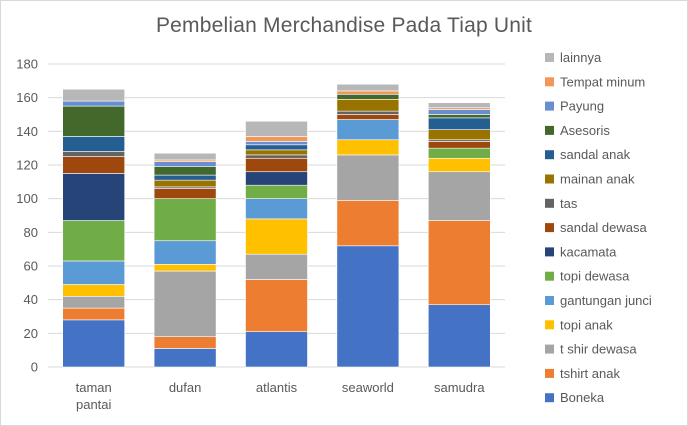 The image size is (688, 426). I want to click on legend-label: sandal anak, so click(595, 154).